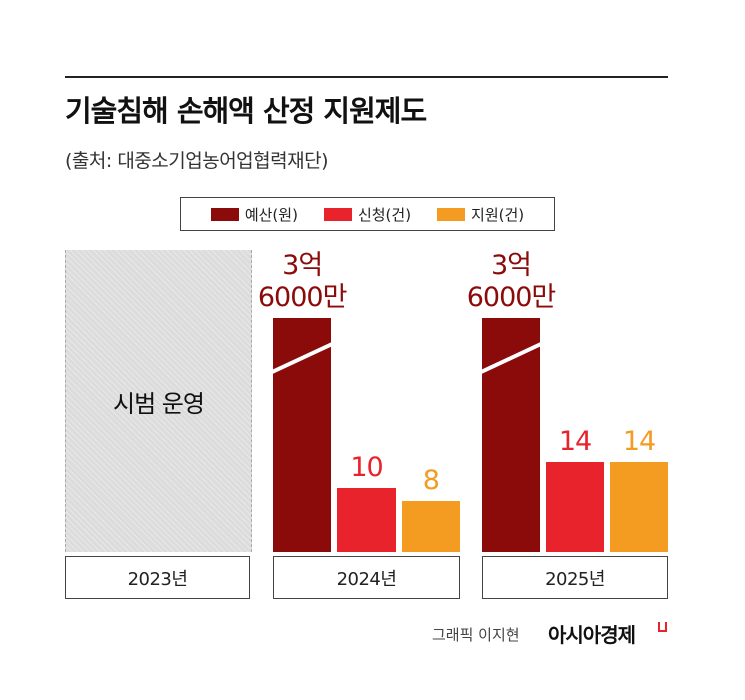  Describe the element at coordinates (476, 635) in the screenshot. I see `credit: 그래픽 이지현` at that location.